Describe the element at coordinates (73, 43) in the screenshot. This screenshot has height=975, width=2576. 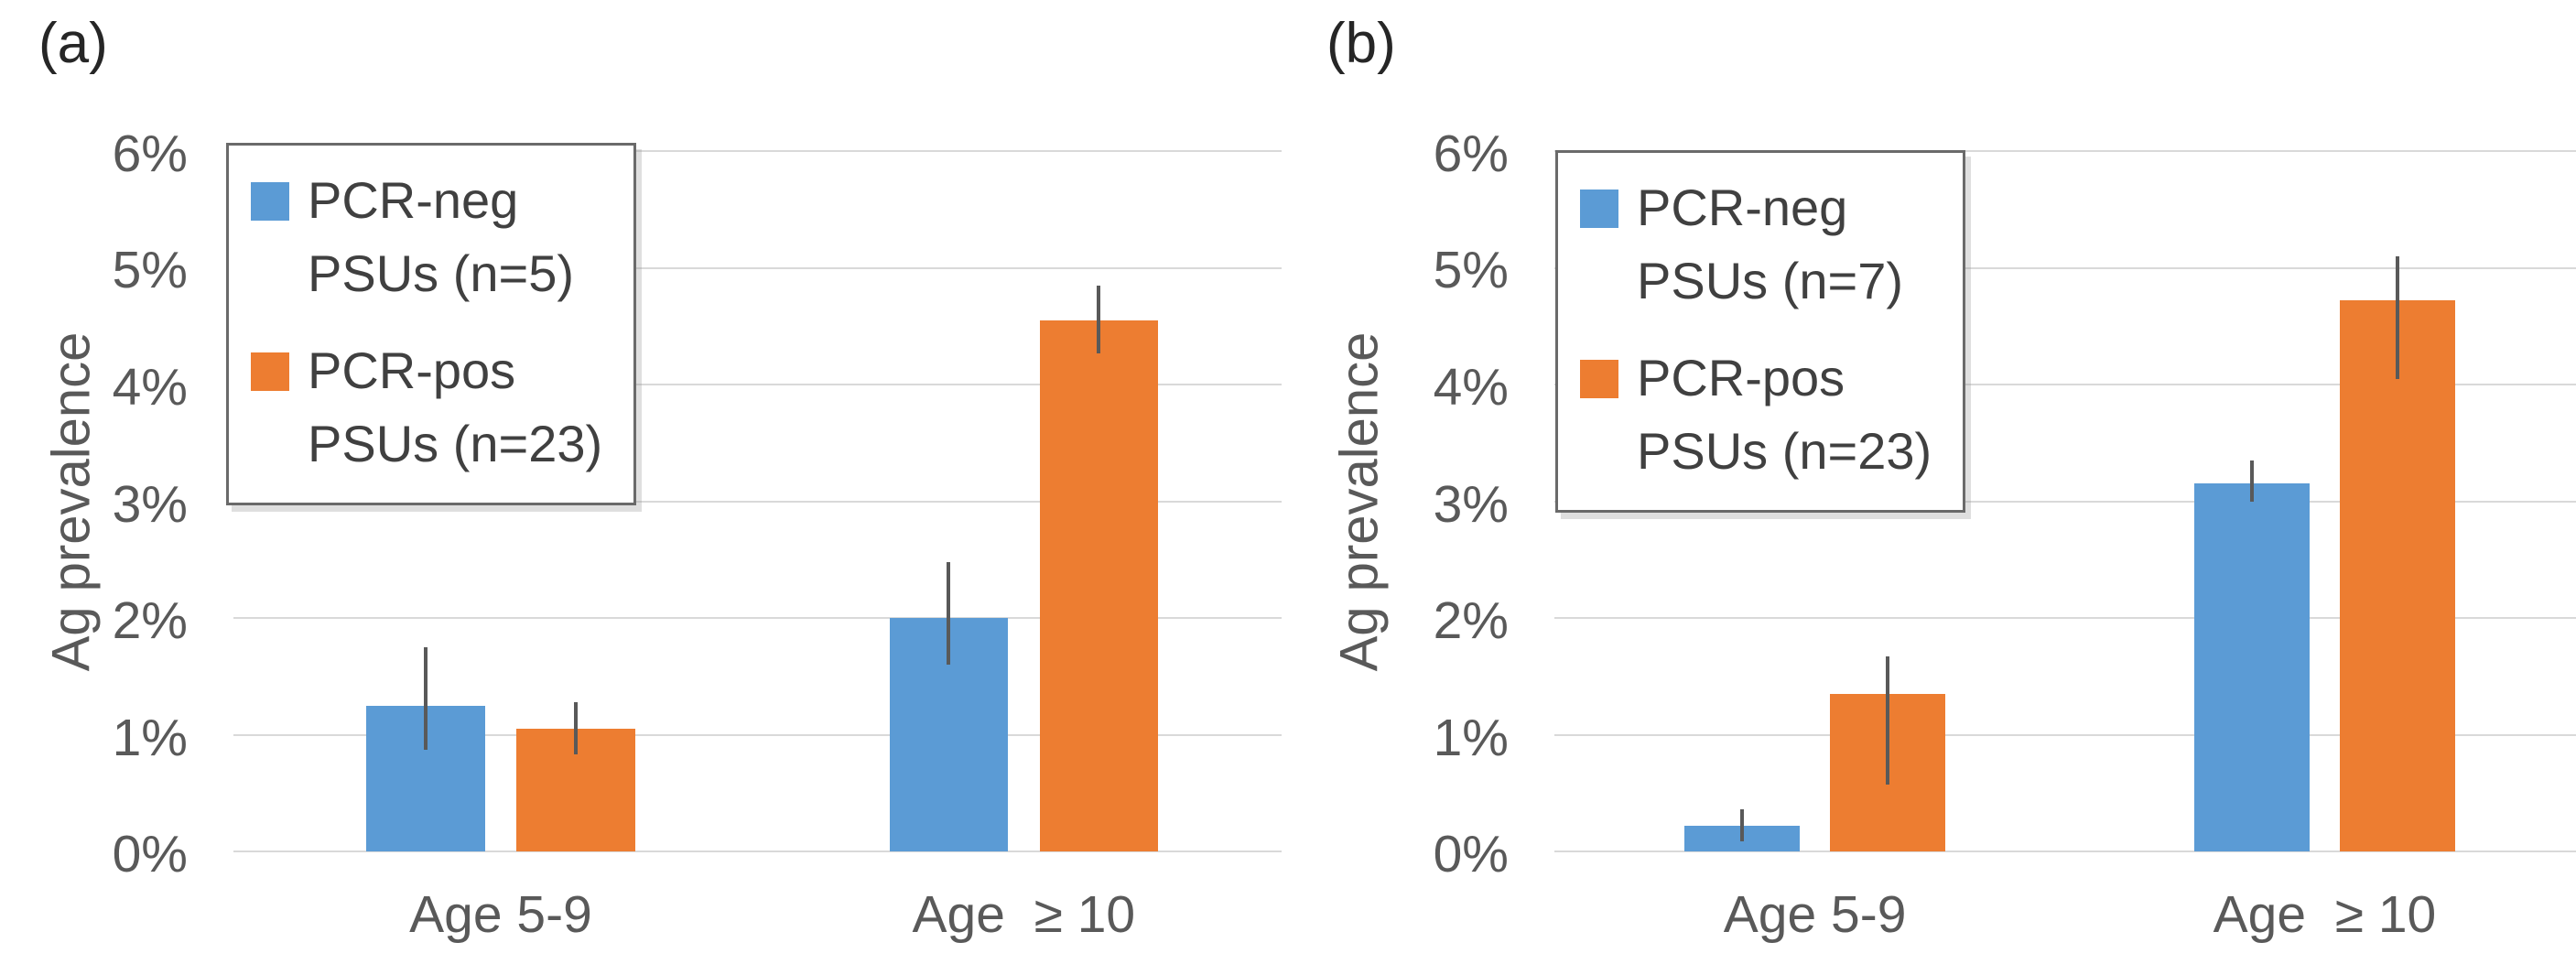
I see `panel-a-label: (a)` at that location.